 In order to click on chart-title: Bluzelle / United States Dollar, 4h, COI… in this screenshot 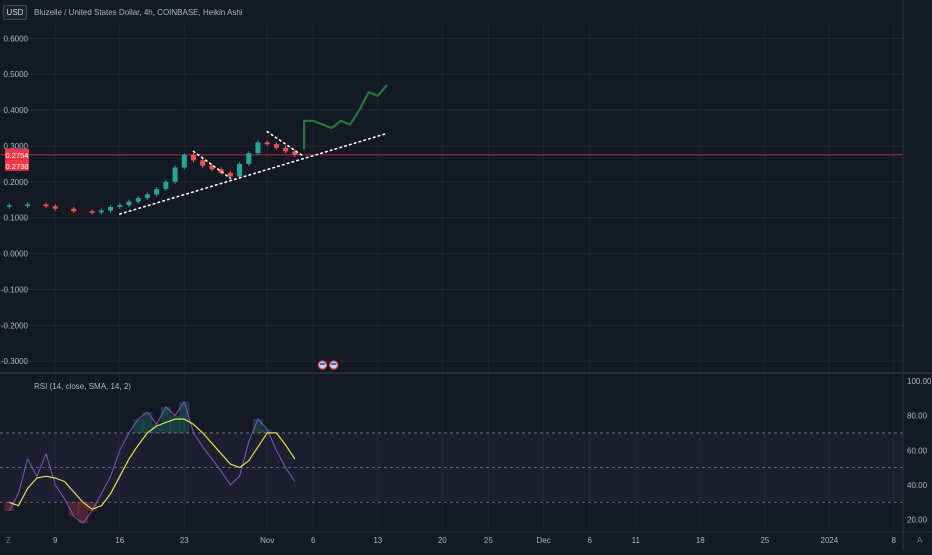, I will do `click(138, 12)`.